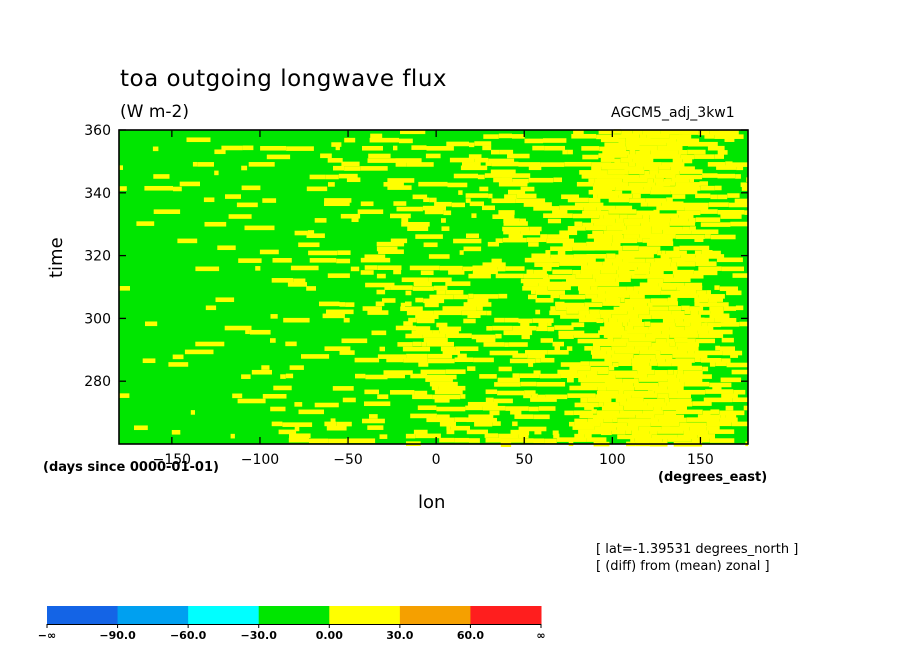  Describe the element at coordinates (612, 460) in the screenshot. I see `x-tick-label: 100` at that location.